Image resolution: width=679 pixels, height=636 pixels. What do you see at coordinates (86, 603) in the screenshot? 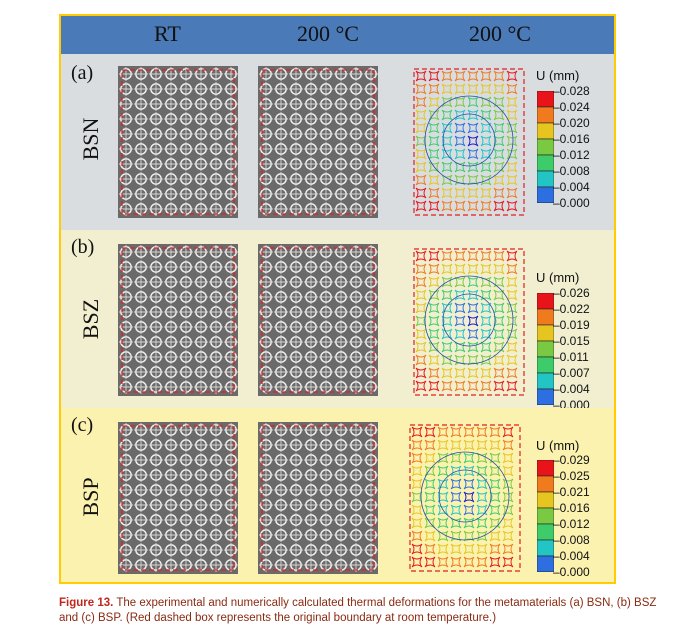
I see `caption-label: Figure 13.` at bounding box center [86, 603].